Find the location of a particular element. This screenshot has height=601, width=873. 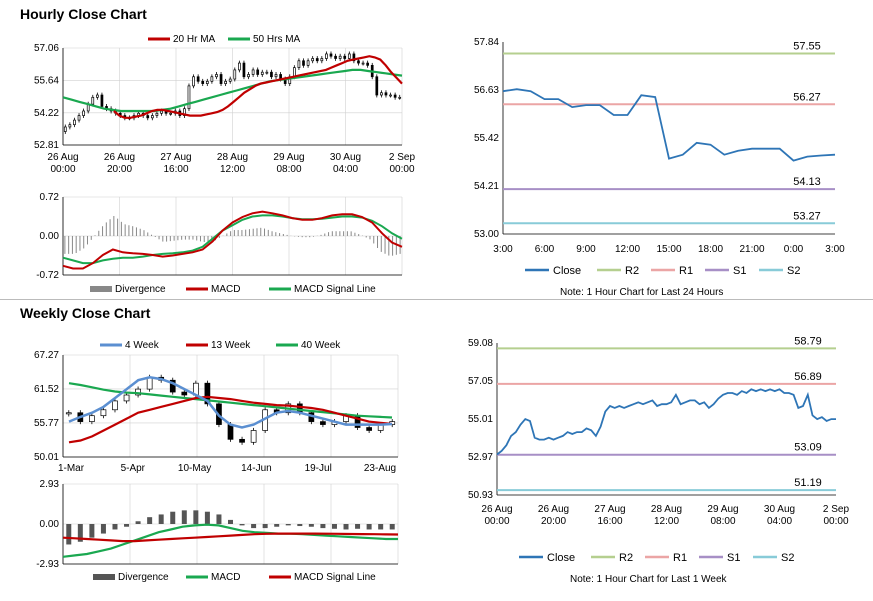

pivot24-level-r2-label: 57.55 is located at coordinates (807, 47).